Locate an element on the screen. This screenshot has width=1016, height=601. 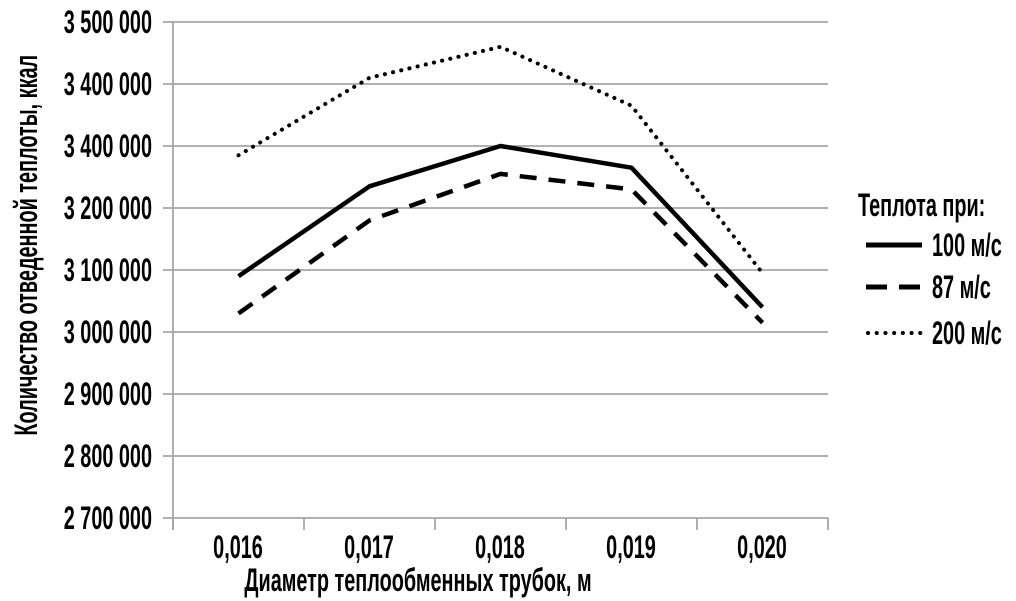
series-line-solid is located at coordinates (501, 226).